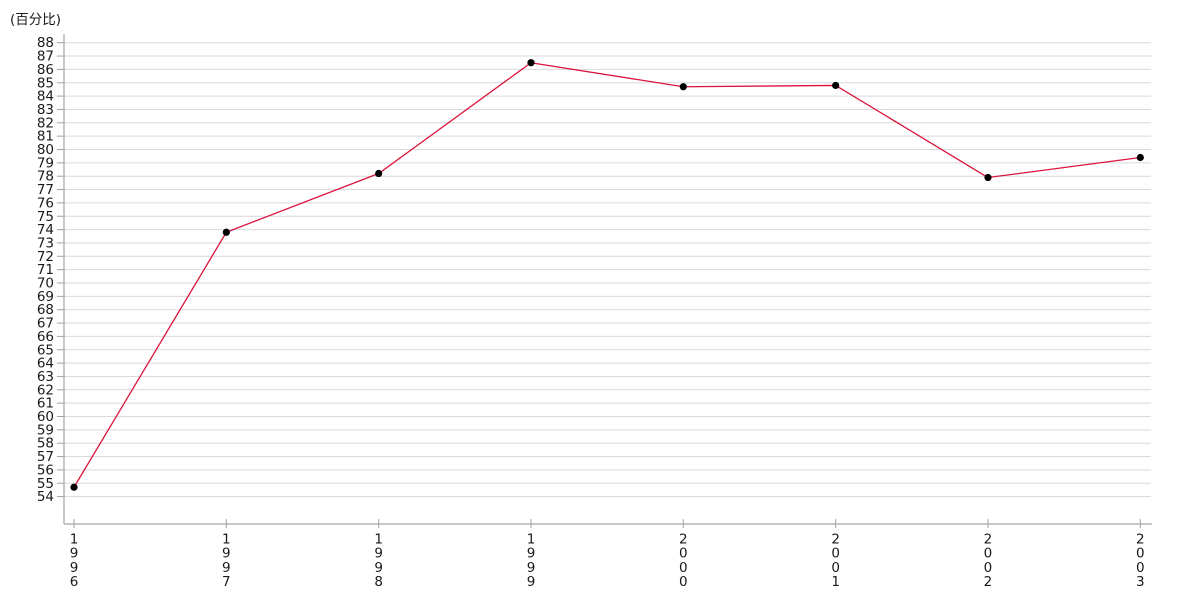  I want to click on y-tick-label: 67, so click(45, 324).